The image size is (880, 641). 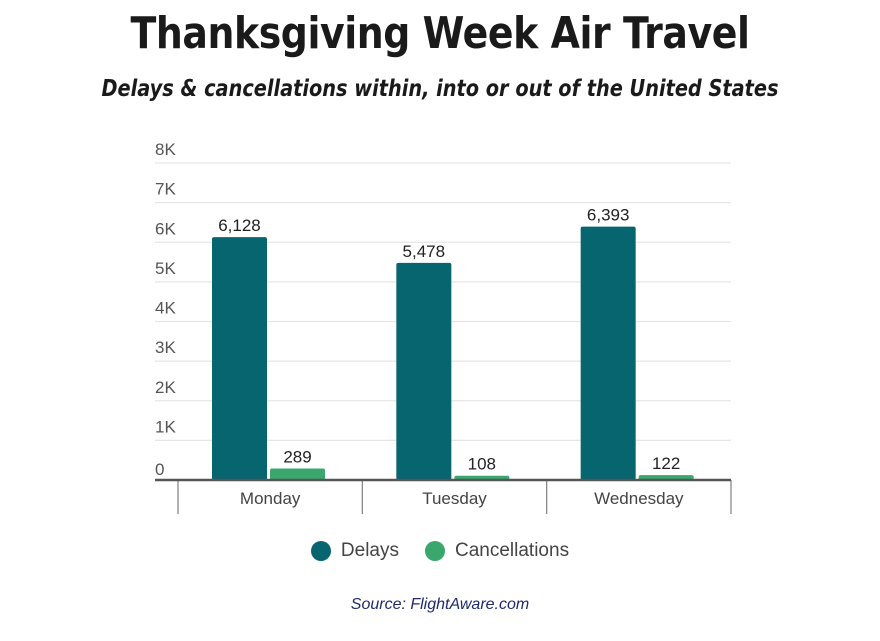 I want to click on x-category-label: Tuesday, so click(x=454, y=498).